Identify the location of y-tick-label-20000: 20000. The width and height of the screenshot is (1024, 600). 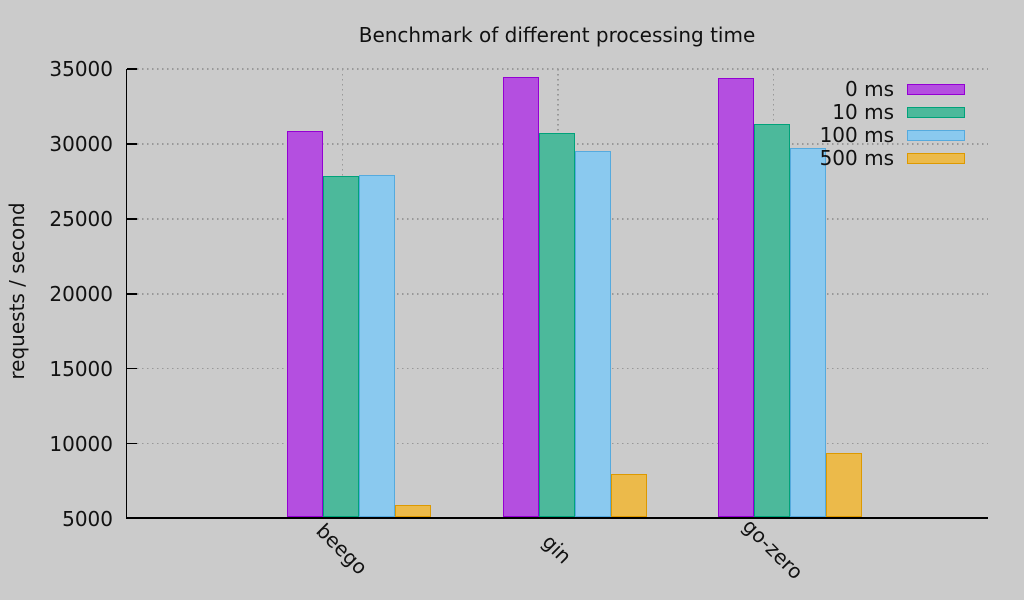
(81, 293).